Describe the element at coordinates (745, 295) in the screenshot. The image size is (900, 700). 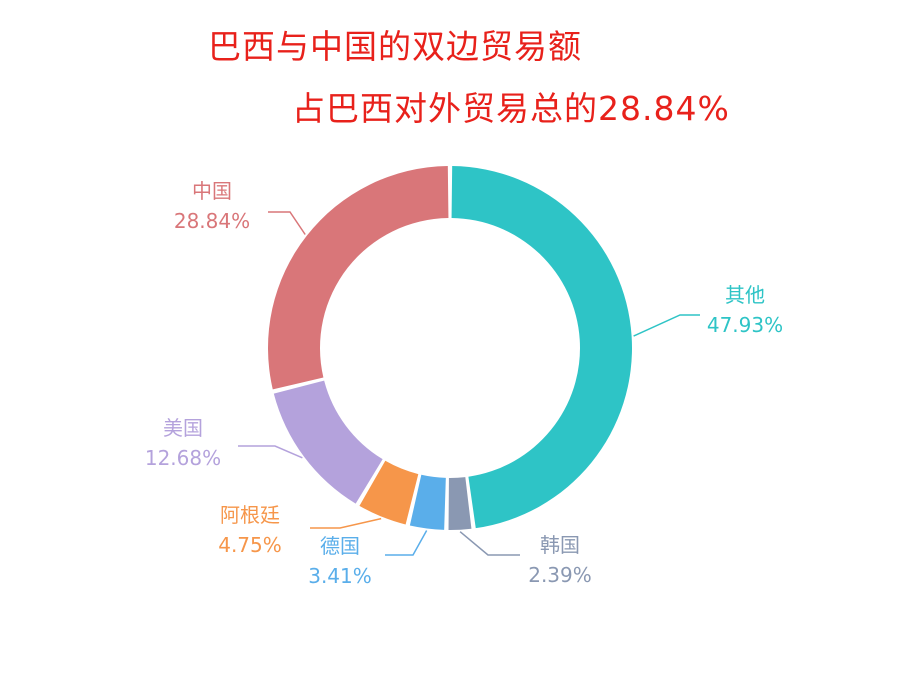
I see `slice-name-label: 其他` at that location.